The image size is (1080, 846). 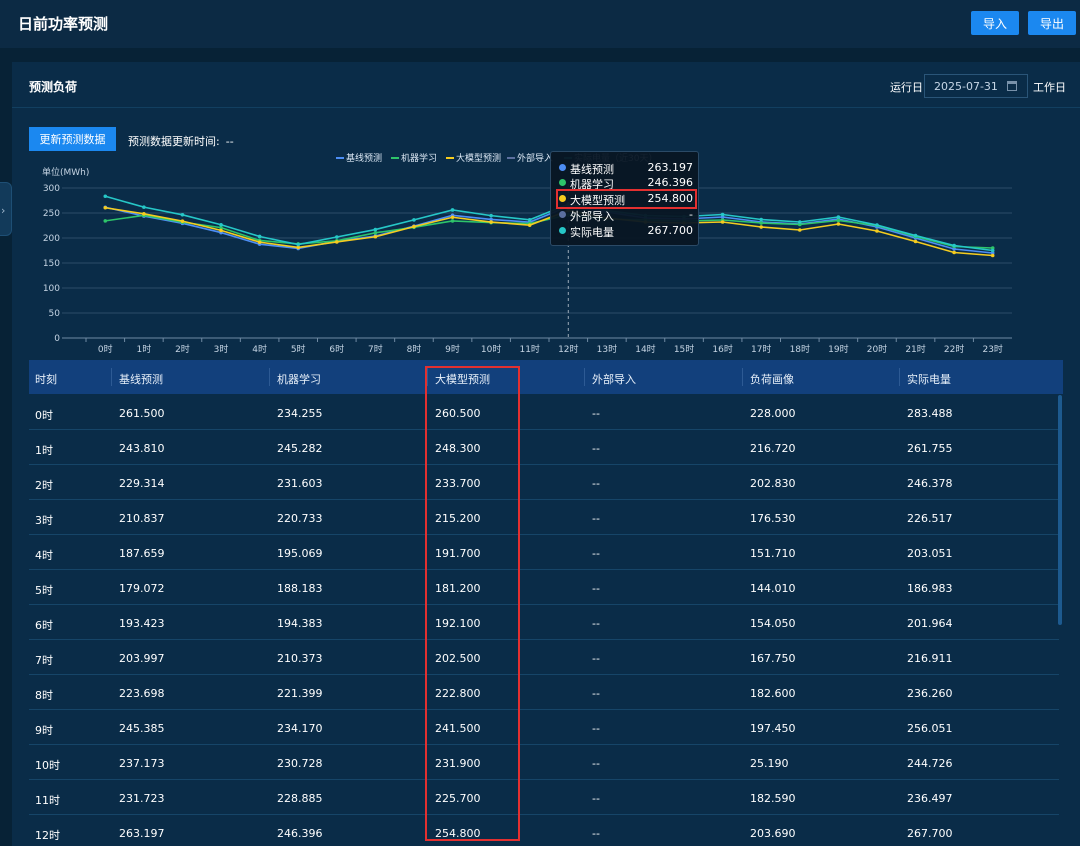 I want to click on chevron-right-icon: ›, so click(x=3, y=210).